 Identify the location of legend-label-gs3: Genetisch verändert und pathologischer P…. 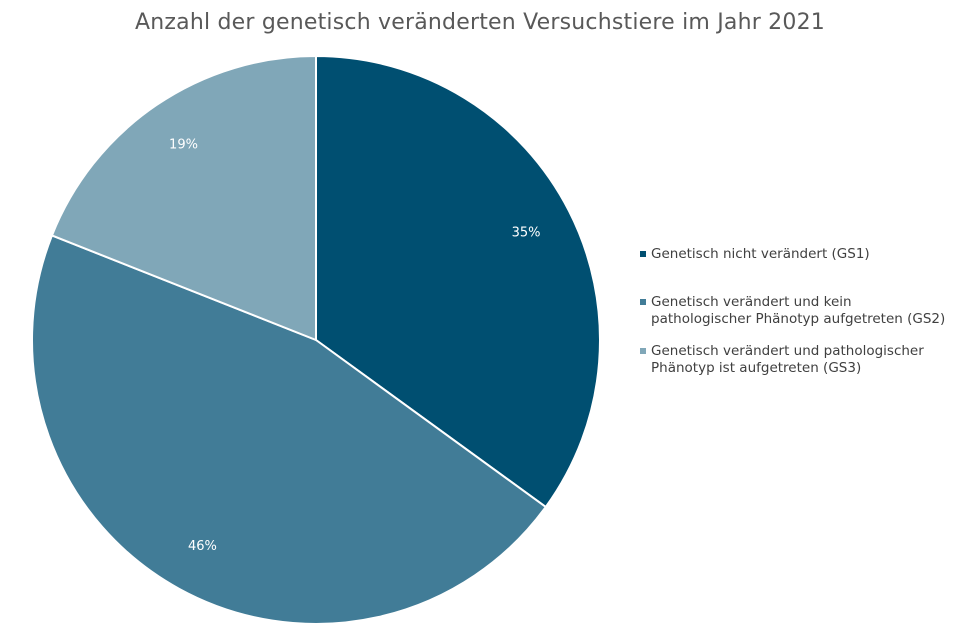
(787, 359).